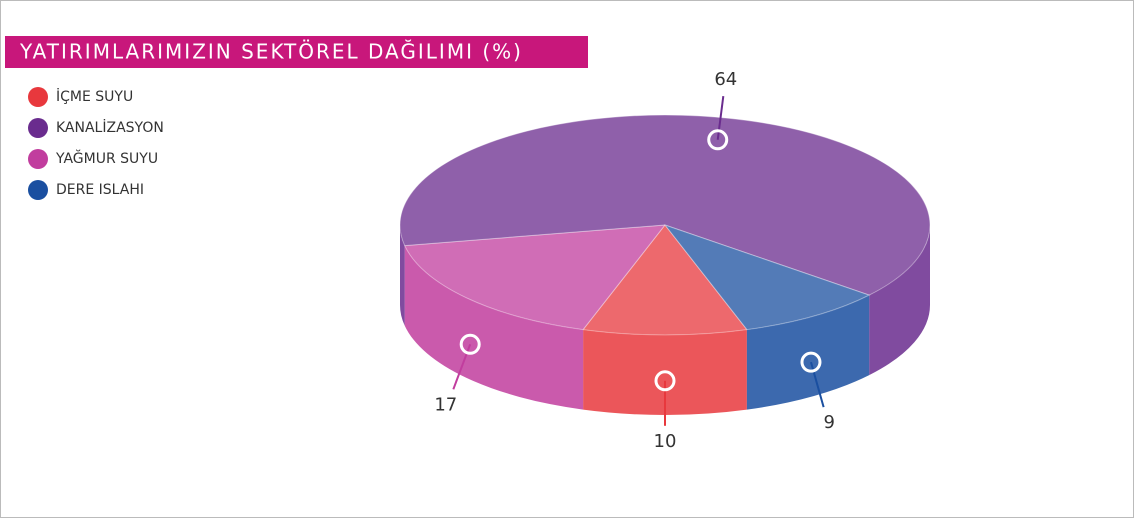 This screenshot has width=1134, height=522. Describe the element at coordinates (665, 441) in the screenshot. I see `data-label: 10` at that location.